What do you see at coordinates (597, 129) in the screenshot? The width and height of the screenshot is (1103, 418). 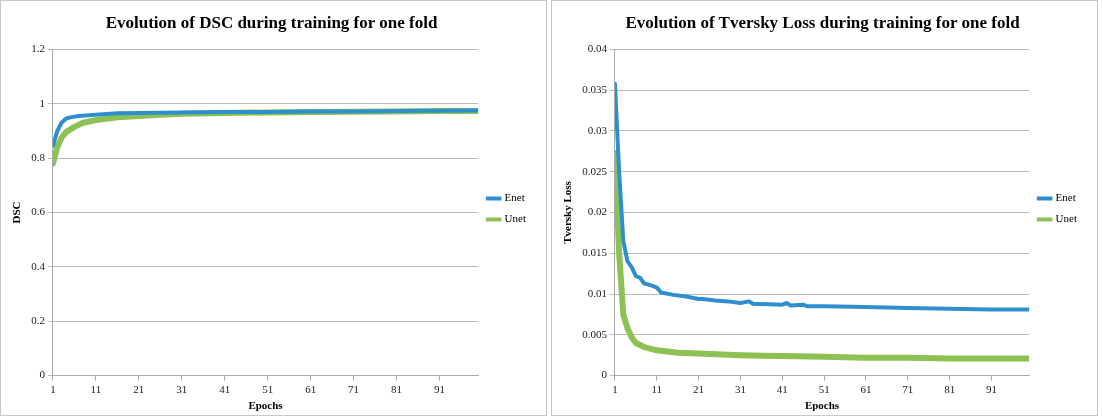 I see `y-tick-label: 0.03` at bounding box center [597, 129].